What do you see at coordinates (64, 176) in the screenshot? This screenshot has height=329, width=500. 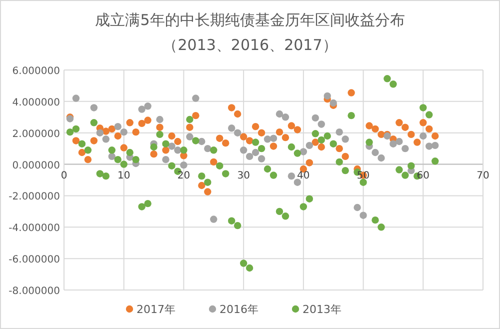 I see `x-tick-label: 0` at bounding box center [64, 176].